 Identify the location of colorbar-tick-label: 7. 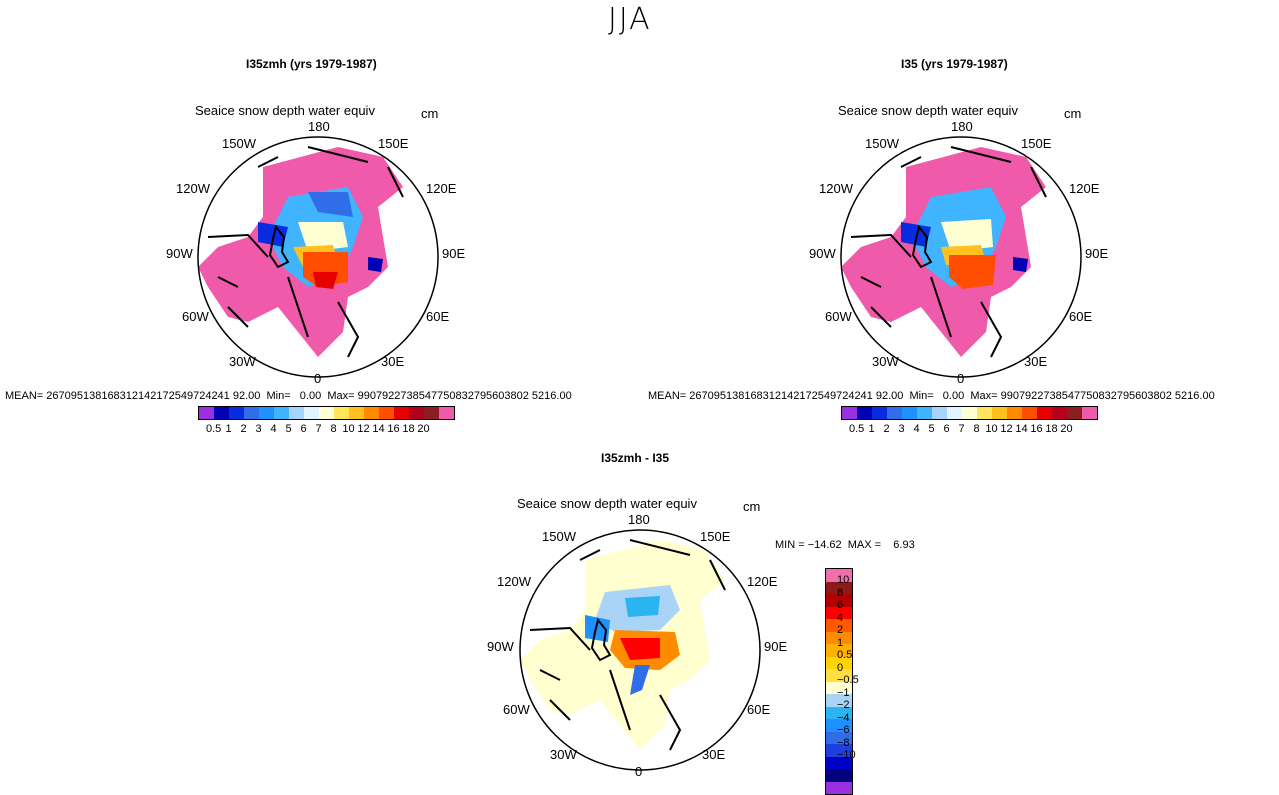
(961, 429).